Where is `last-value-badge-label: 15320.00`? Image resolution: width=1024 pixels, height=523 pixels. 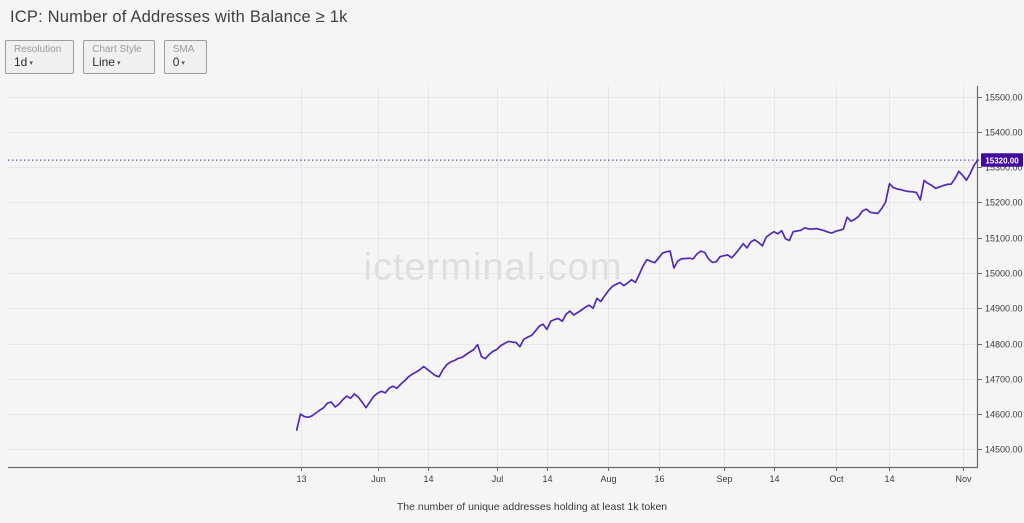
last-value-badge-label: 15320.00 is located at coordinates (1002, 160).